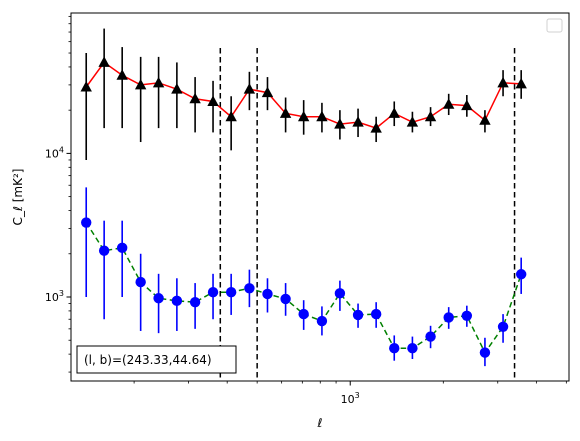  What do you see at coordinates (320, 423) in the screenshot?
I see `x-axis-label: ℓ` at bounding box center [320, 423].